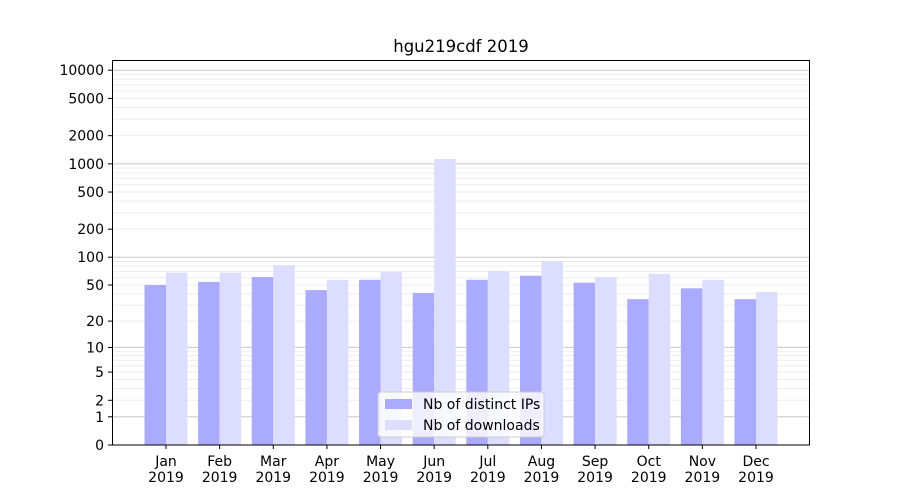 This screenshot has width=900, height=500. Describe the element at coordinates (595, 470) in the screenshot. I see `x-tick-label: Sep 2019` at that location.